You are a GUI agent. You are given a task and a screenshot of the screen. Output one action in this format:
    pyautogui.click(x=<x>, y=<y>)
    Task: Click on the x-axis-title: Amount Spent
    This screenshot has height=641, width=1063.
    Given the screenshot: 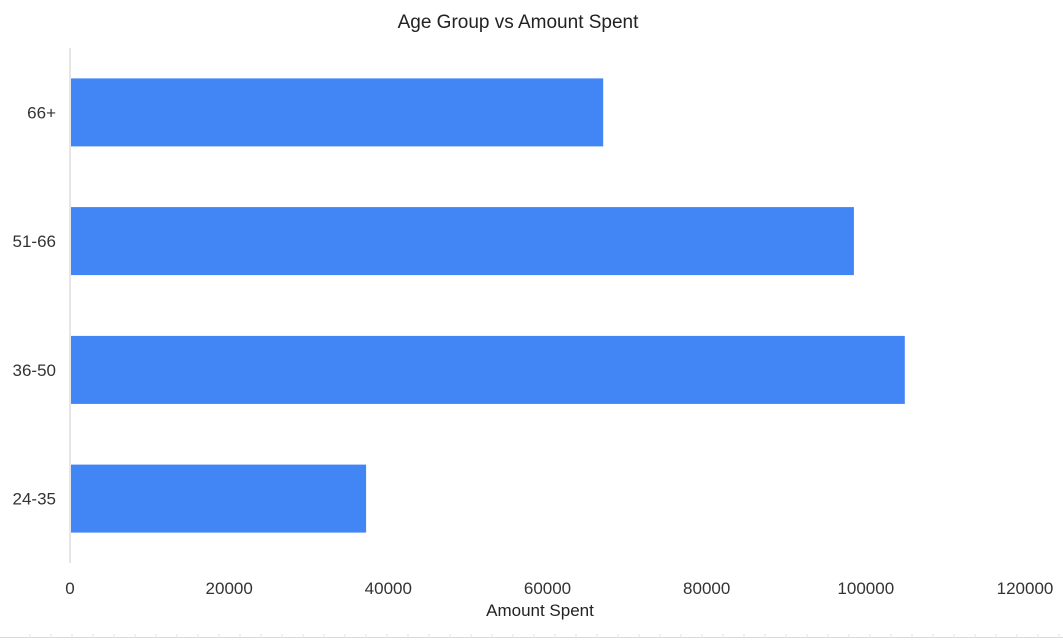 What is the action you would take?
    pyautogui.click(x=540, y=610)
    